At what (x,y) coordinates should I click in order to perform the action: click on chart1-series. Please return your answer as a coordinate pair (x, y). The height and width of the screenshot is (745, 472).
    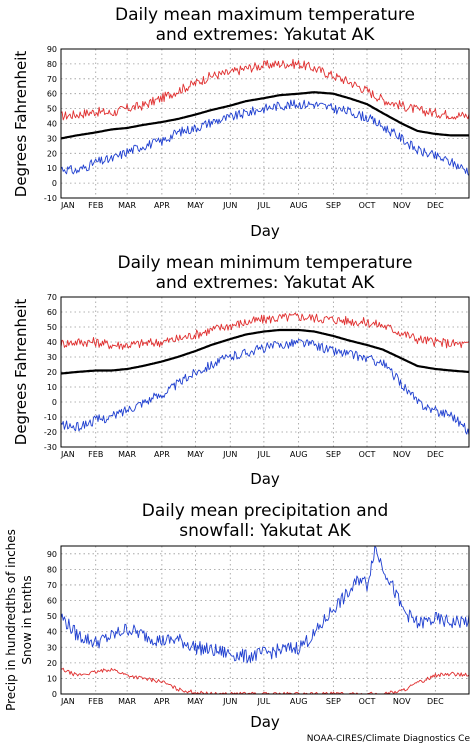
    Looking at the image, I should click on (265, 117).